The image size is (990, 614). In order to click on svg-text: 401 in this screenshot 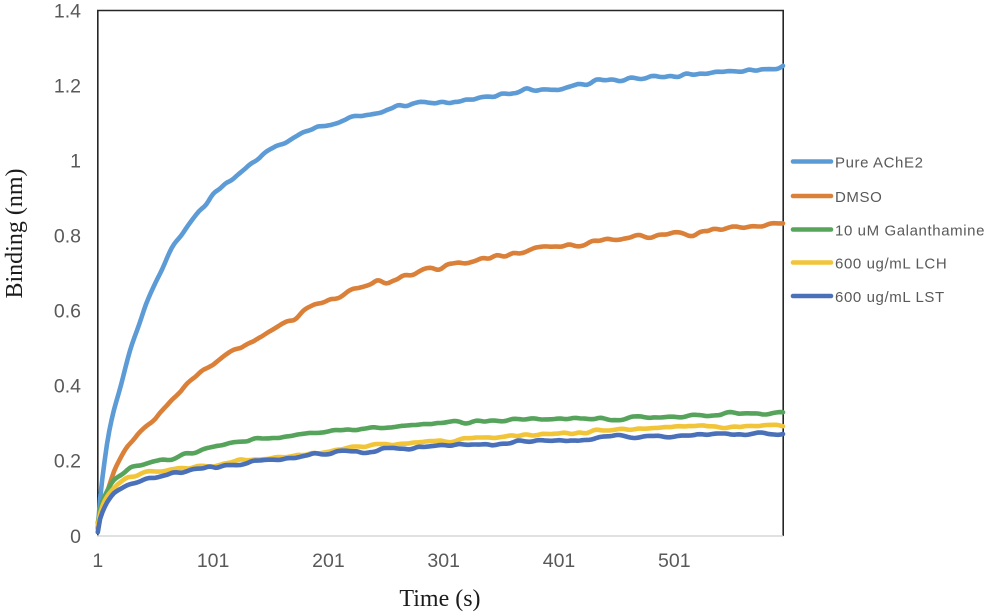, I will do `click(559, 561)`.